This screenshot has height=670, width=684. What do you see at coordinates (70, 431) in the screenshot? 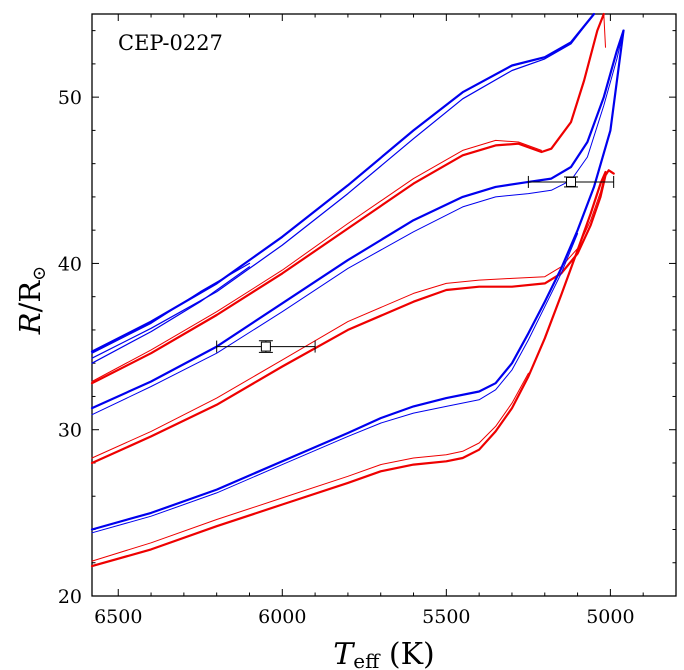
I see `y-tick-label: 30` at bounding box center [70, 431].